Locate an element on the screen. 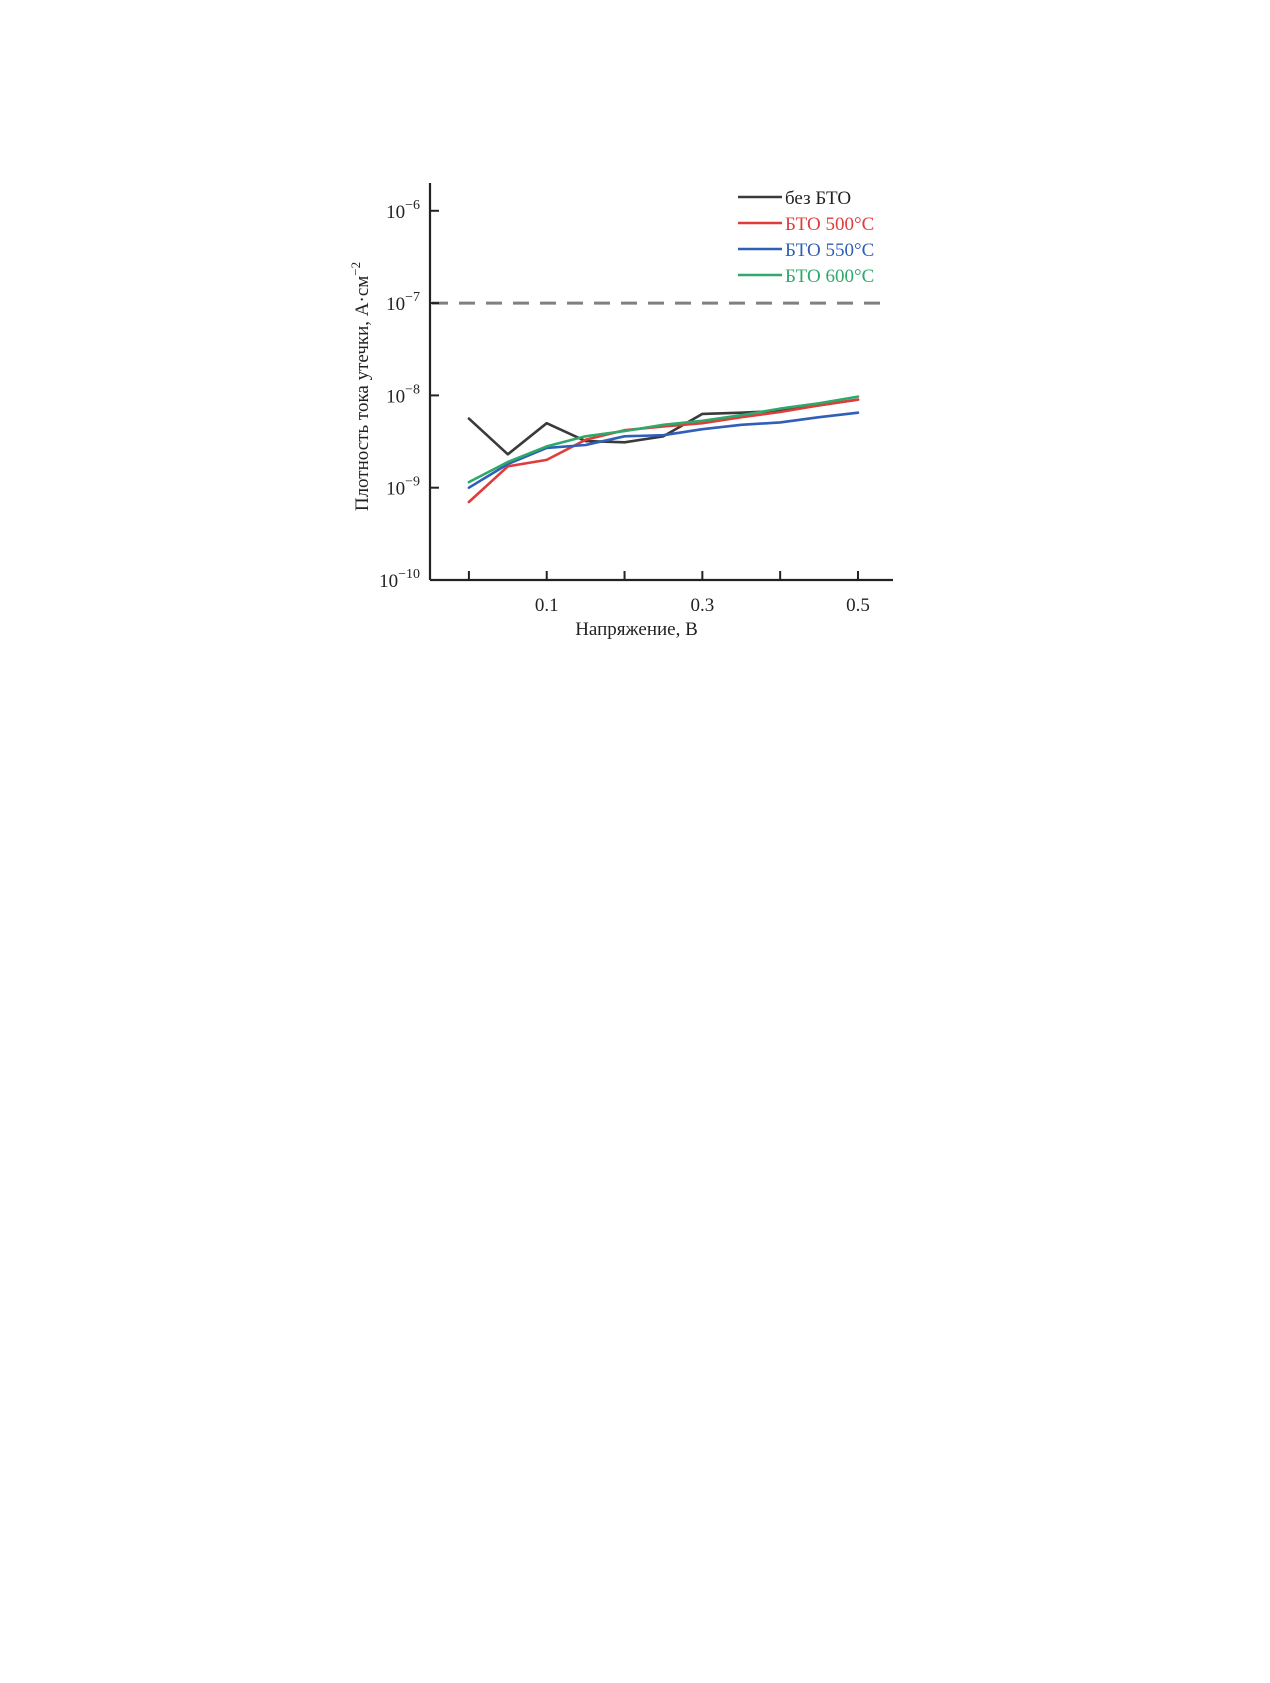  y-tick-exponent: −7 is located at coordinates (412, 297).